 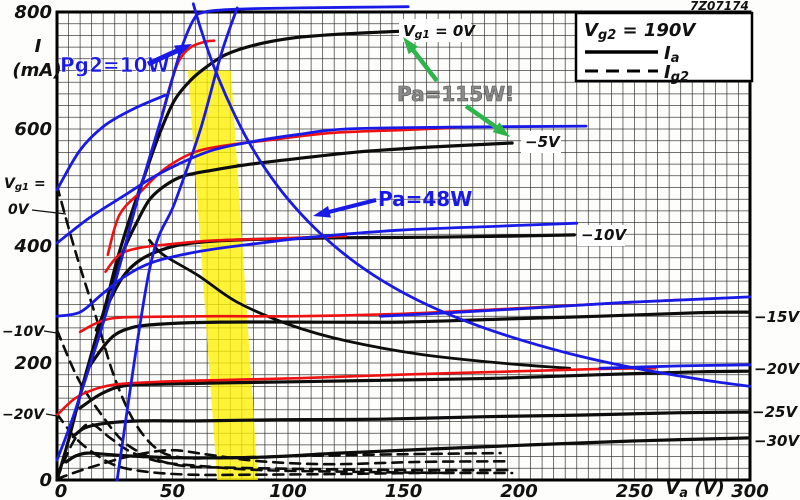 What do you see at coordinates (19, 210) in the screenshot?
I see `left-label-0v: 0V` at bounding box center [19, 210].